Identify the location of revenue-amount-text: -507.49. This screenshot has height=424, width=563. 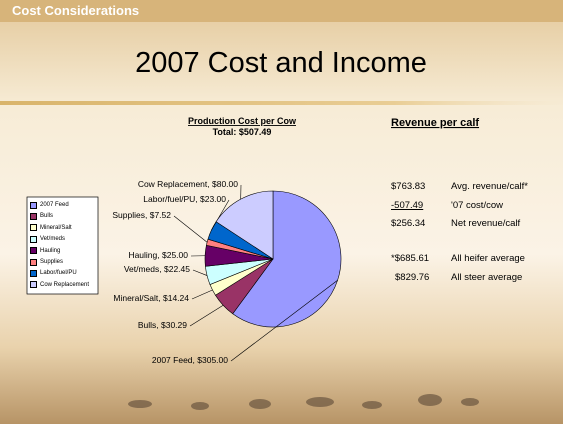
(407, 205).